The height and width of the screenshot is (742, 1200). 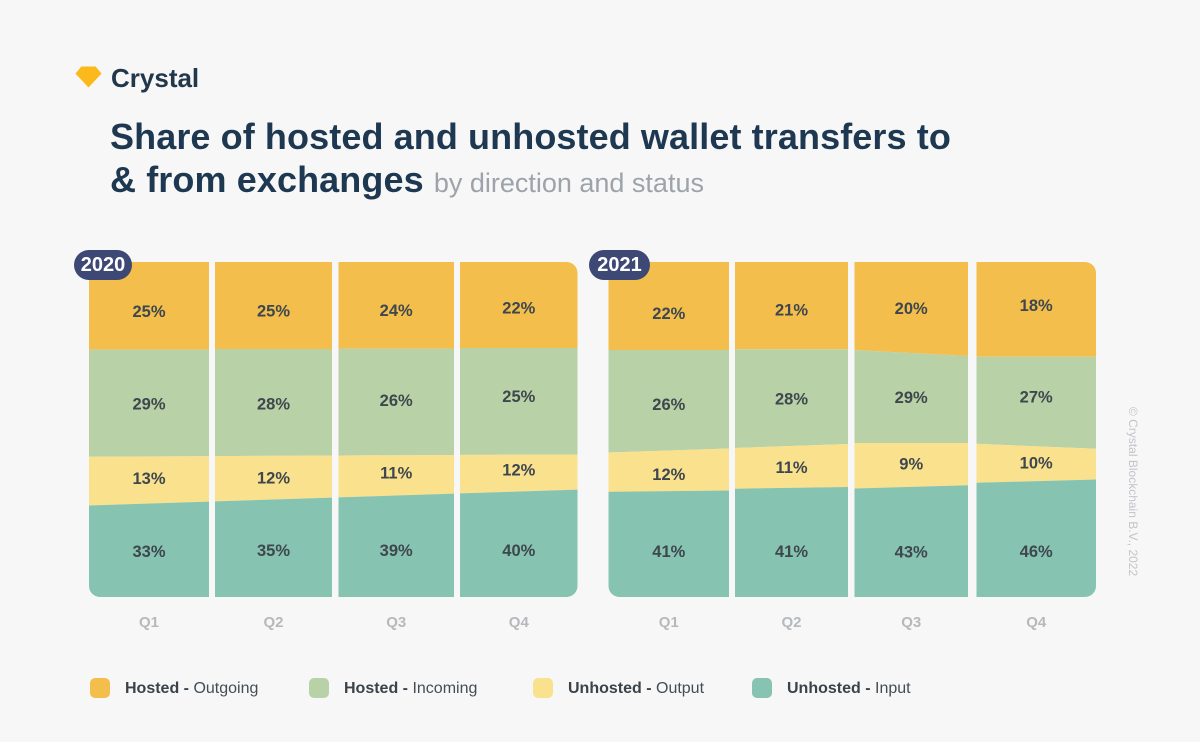 What do you see at coordinates (1036, 463) in the screenshot?
I see `svg-text: 10%` at bounding box center [1036, 463].